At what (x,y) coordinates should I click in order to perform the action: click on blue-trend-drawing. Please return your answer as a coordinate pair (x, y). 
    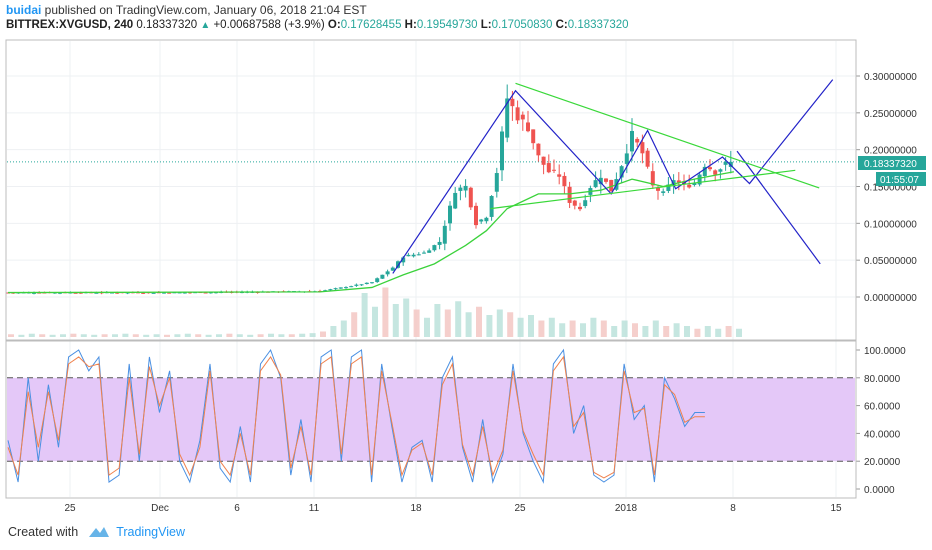
    Looking at the image, I should click on (778, 207).